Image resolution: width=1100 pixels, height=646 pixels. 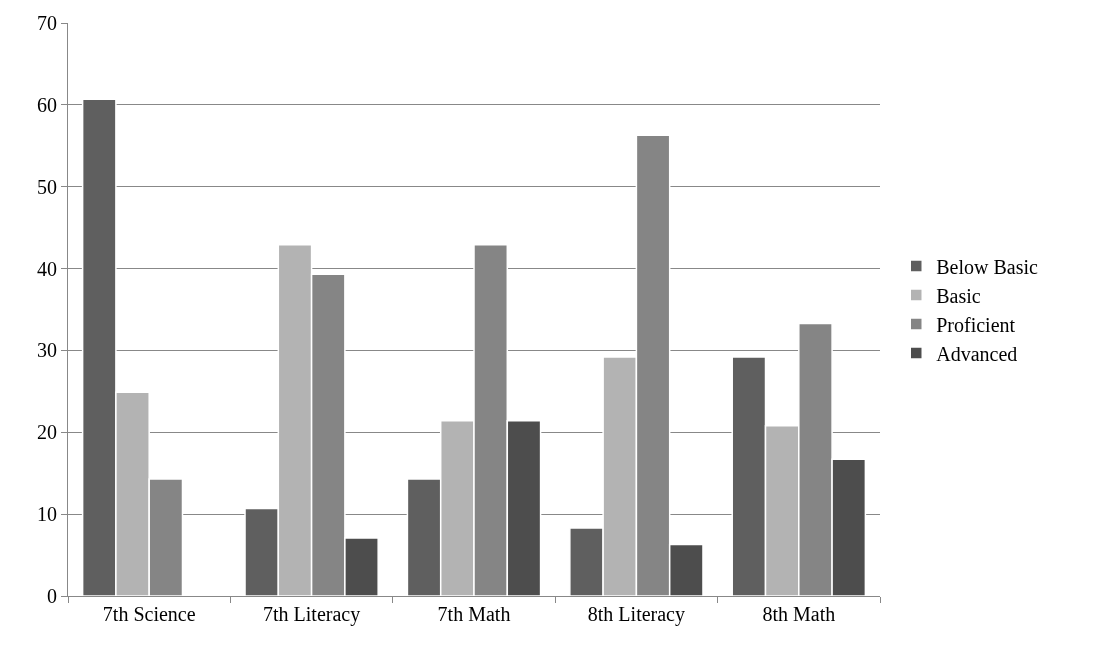 I want to click on y-tick-label: 50, so click(x=47, y=186).